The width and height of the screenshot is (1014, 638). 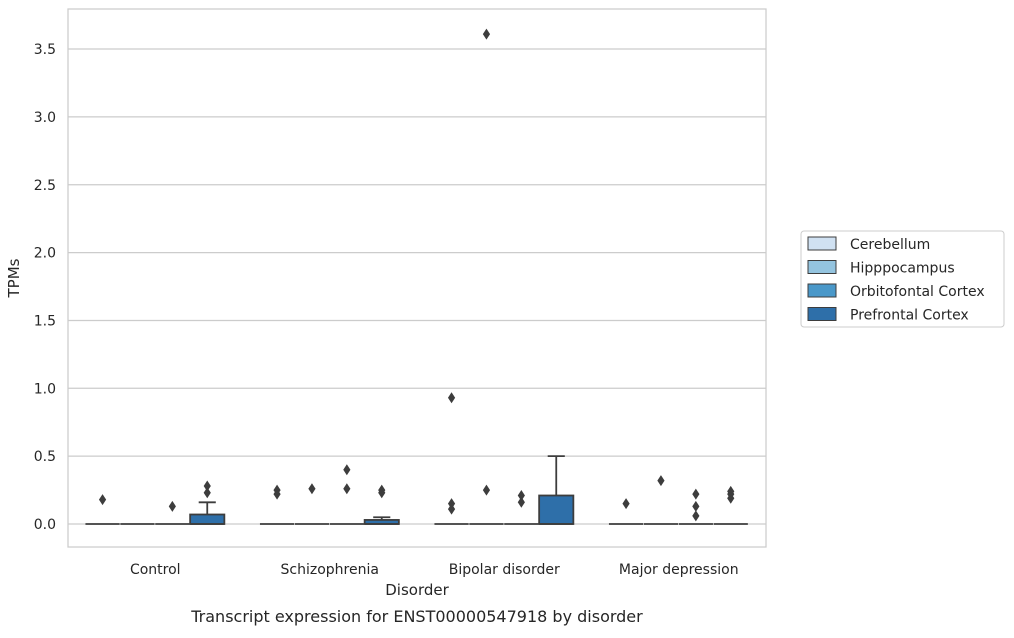 What do you see at coordinates (45, 254) in the screenshot?
I see `y-tick-label: 2.0` at bounding box center [45, 254].